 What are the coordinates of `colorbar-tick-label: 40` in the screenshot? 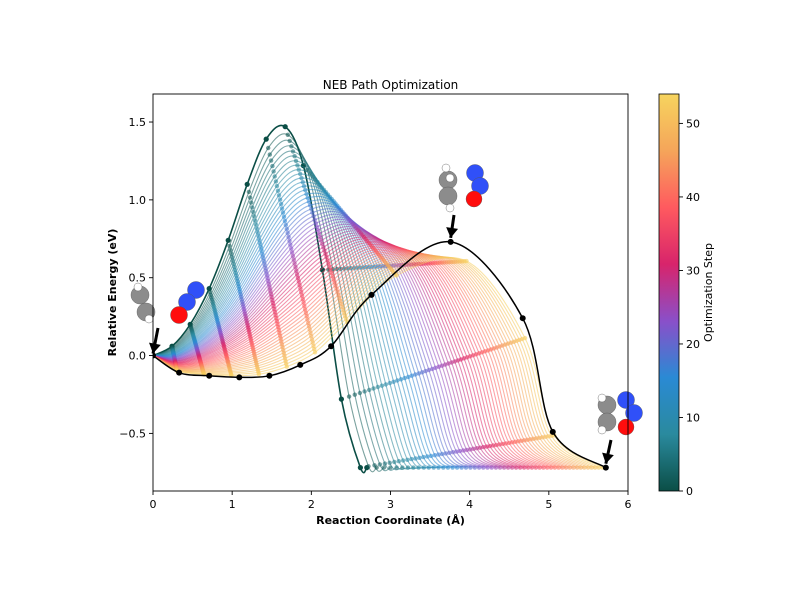 It's located at (693, 197).